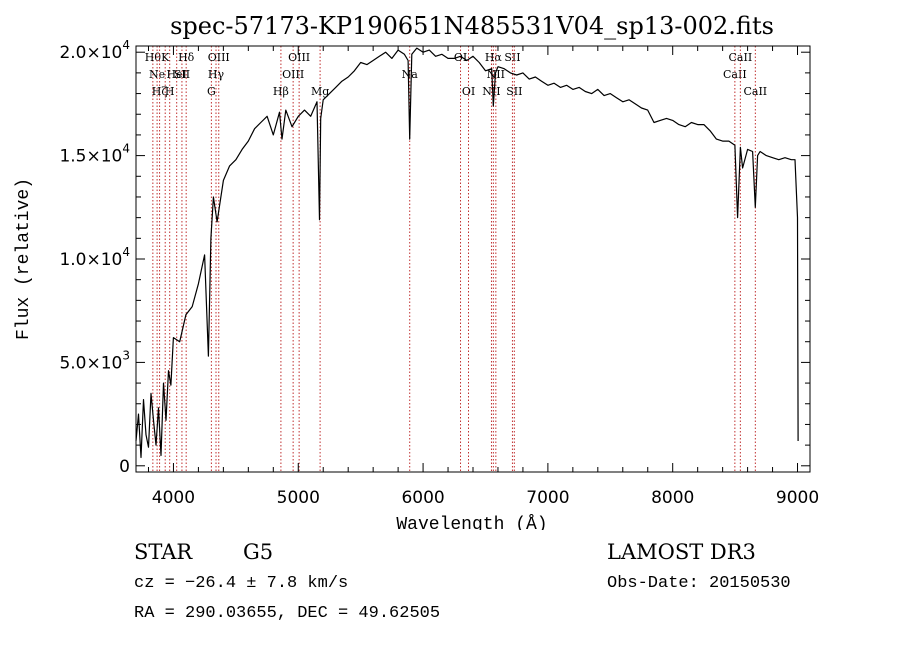 This screenshot has height=649, width=900. I want to click on x-tick-label: 4000, so click(173, 498).